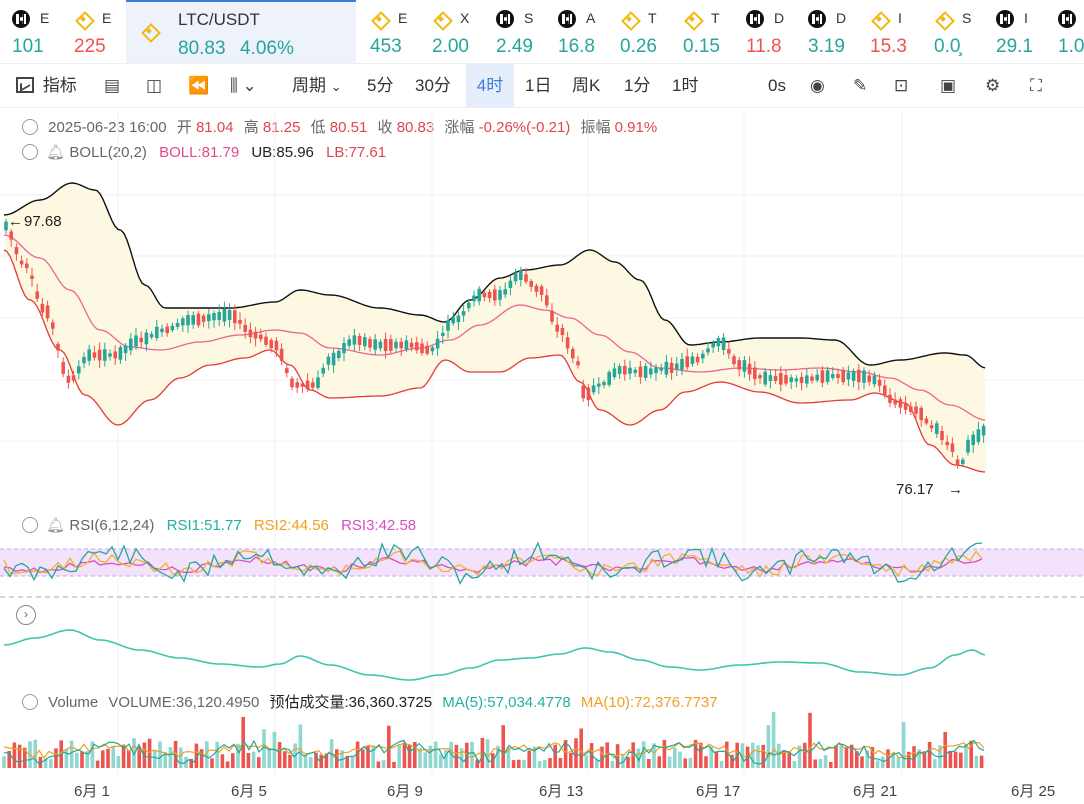 This screenshot has height=804, width=1084. I want to click on add-panel-icon: ⊡, so click(901, 85).